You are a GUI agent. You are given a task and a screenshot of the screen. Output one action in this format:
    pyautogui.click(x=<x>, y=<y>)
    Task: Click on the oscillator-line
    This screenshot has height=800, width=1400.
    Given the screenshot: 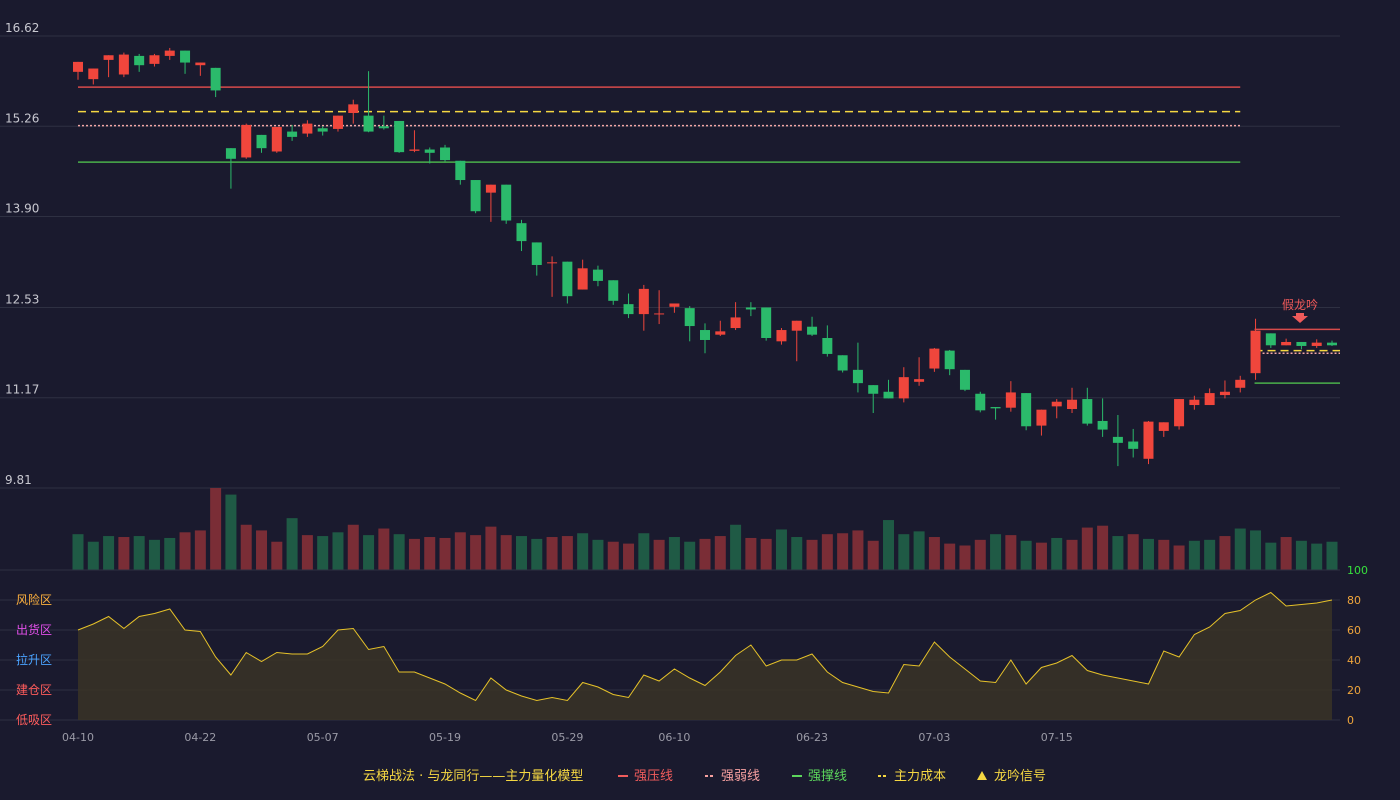 What is the action you would take?
    pyautogui.click(x=705, y=646)
    